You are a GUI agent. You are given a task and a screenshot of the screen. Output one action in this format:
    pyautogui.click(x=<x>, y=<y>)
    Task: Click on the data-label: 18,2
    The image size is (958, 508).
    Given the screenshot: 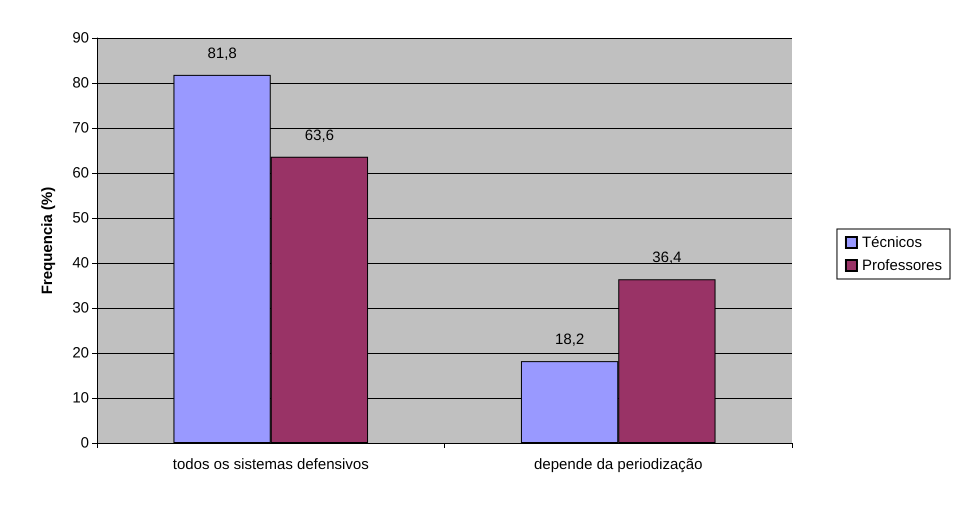 What is the action you would take?
    pyautogui.click(x=569, y=339)
    